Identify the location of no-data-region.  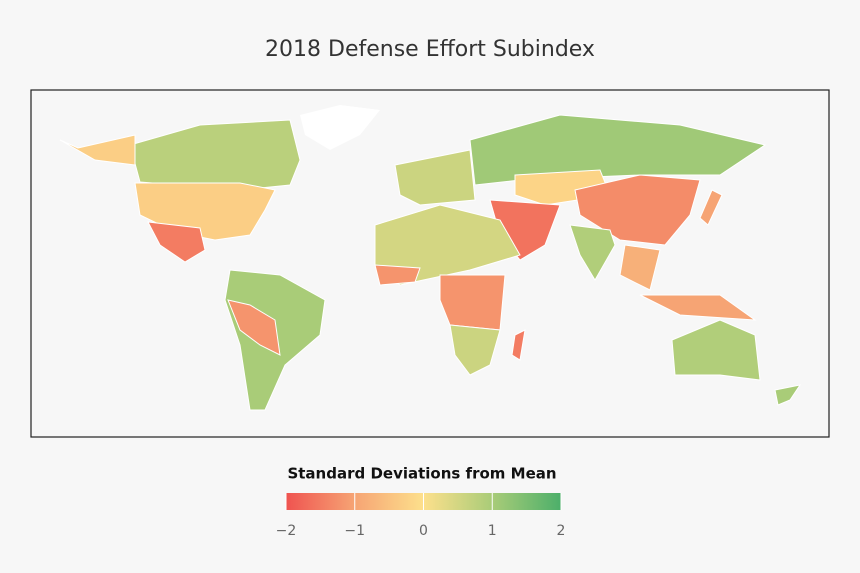
(340, 127).